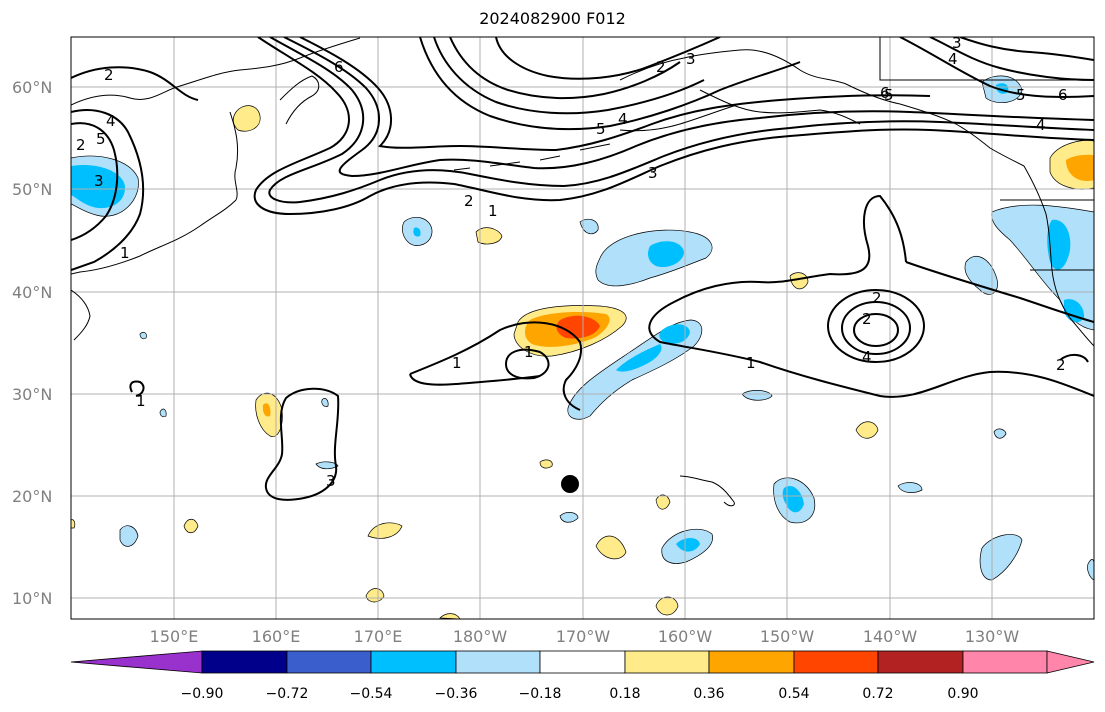 This screenshot has height=712, width=1105. Describe the element at coordinates (570, 484) in the screenshot. I see `storm-center-dot` at that location.